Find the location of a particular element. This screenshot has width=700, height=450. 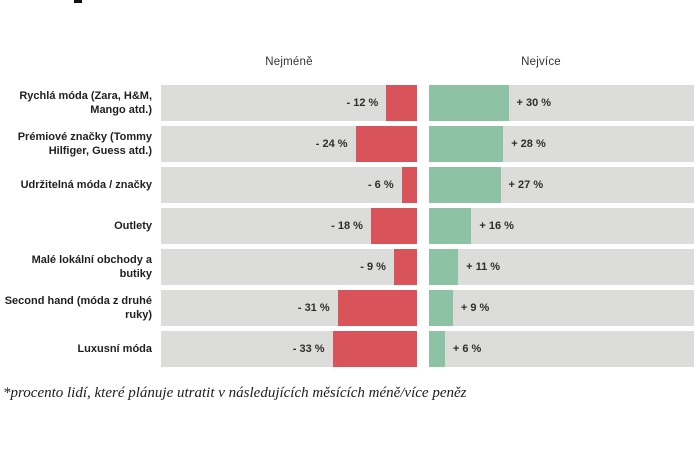

chart-row: Udržitelná móda / značky - 6 % + 27 % is located at coordinates (347, 185).